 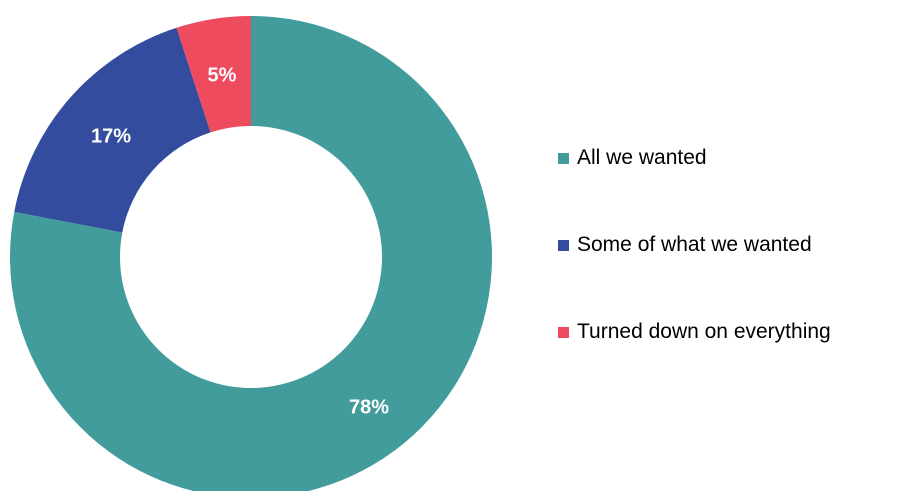 I want to click on slice-value-label: 17%, so click(x=111, y=136).